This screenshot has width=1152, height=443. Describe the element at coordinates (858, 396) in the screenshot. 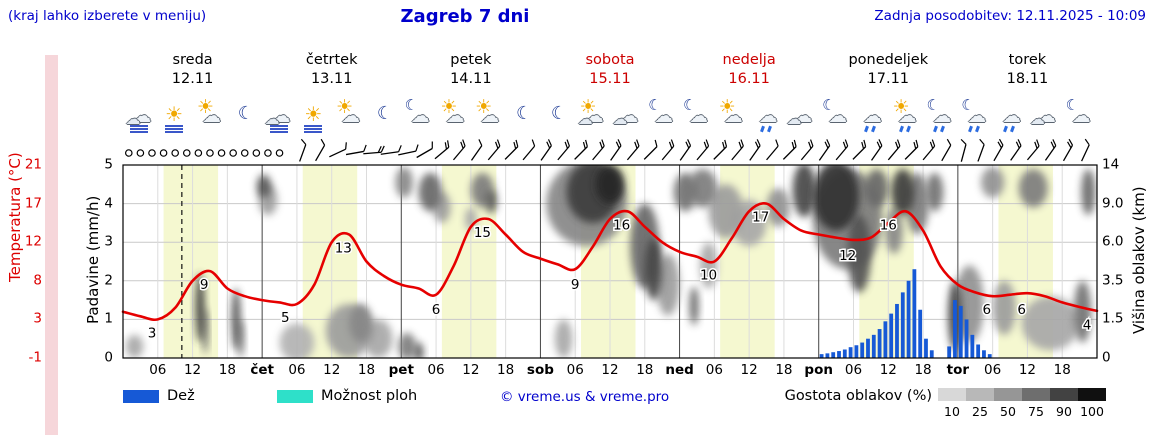

I see `cloud-density-legend-label: Gostota oblakov (%)` at that location.